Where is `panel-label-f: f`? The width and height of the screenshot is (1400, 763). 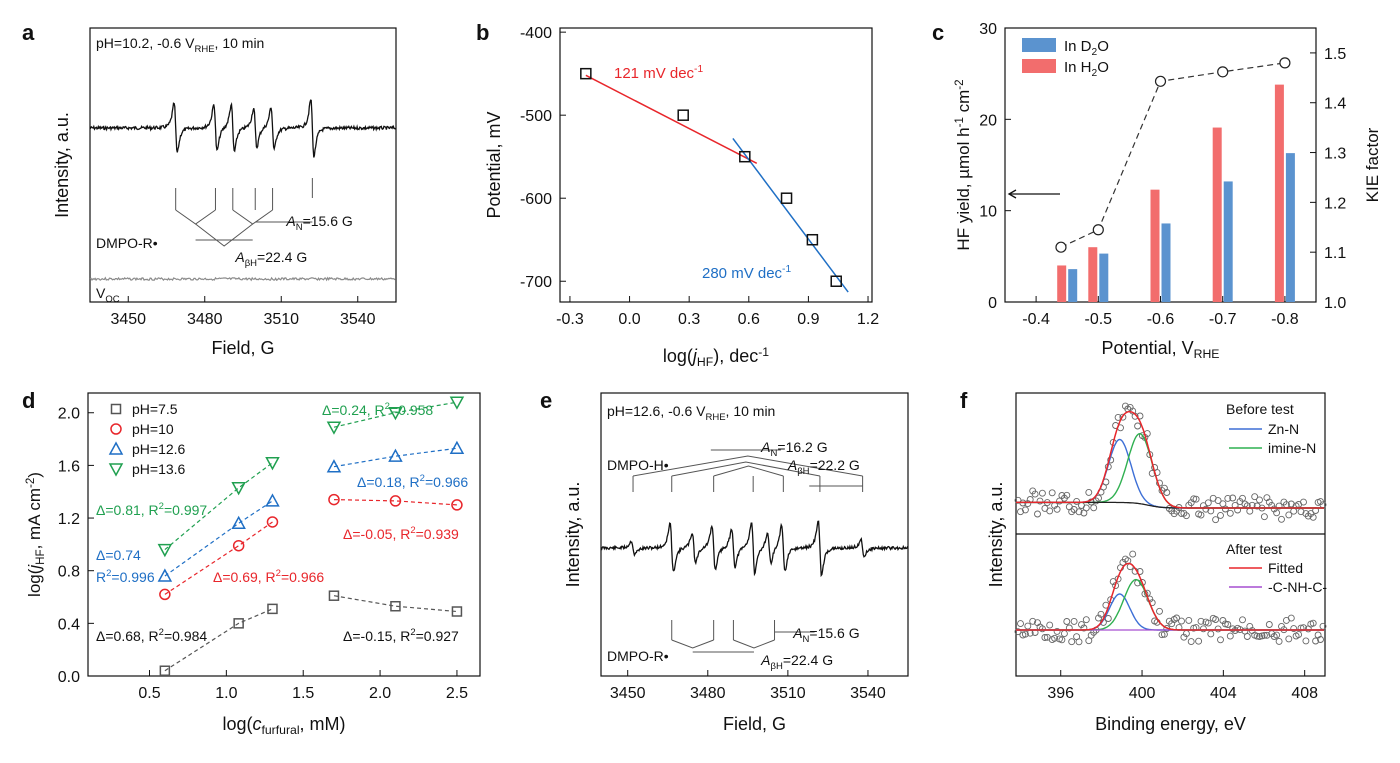 panel-label-f: f is located at coordinates (964, 400).